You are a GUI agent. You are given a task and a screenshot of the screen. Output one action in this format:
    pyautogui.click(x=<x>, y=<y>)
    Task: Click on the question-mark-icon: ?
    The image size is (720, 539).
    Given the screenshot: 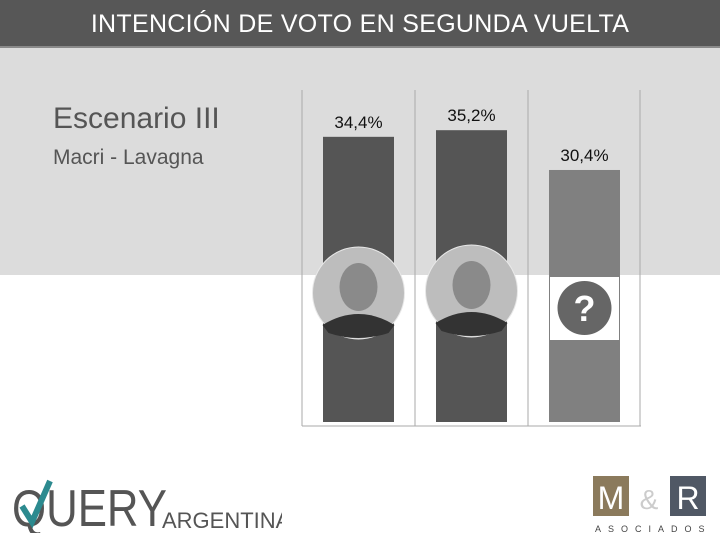 What is the action you would take?
    pyautogui.click(x=585, y=308)
    